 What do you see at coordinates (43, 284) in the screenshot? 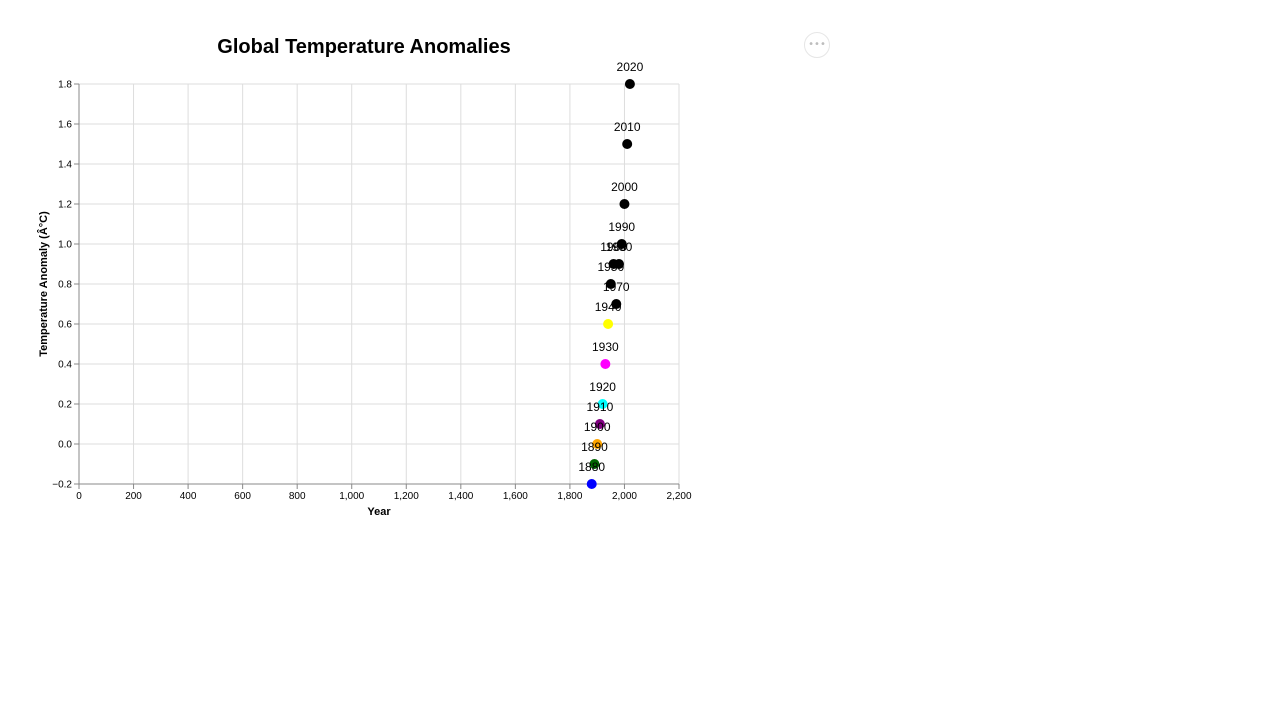
I see `y-axis-title: Temperature Anomaly (Â°C)` at bounding box center [43, 284].